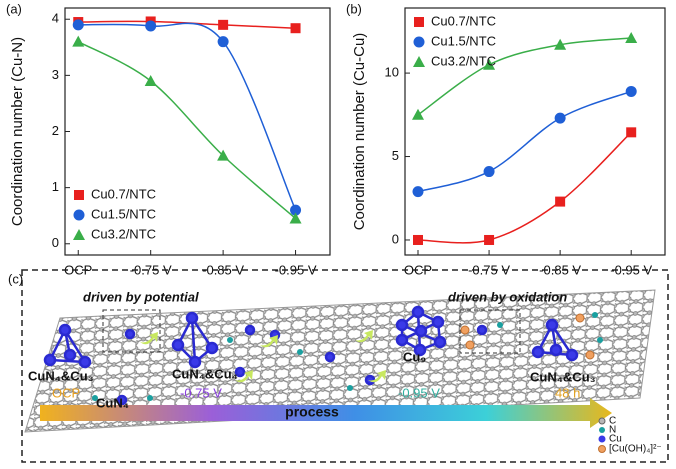 The height and width of the screenshot is (469, 676). Describe the element at coordinates (263, 356) in the screenshot. I see `migration-arrows` at that location.